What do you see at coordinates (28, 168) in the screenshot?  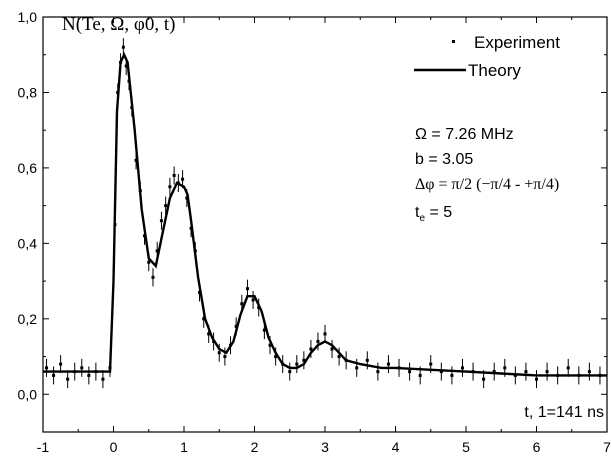 I see `y-tick-label: 0,6` at bounding box center [28, 168].